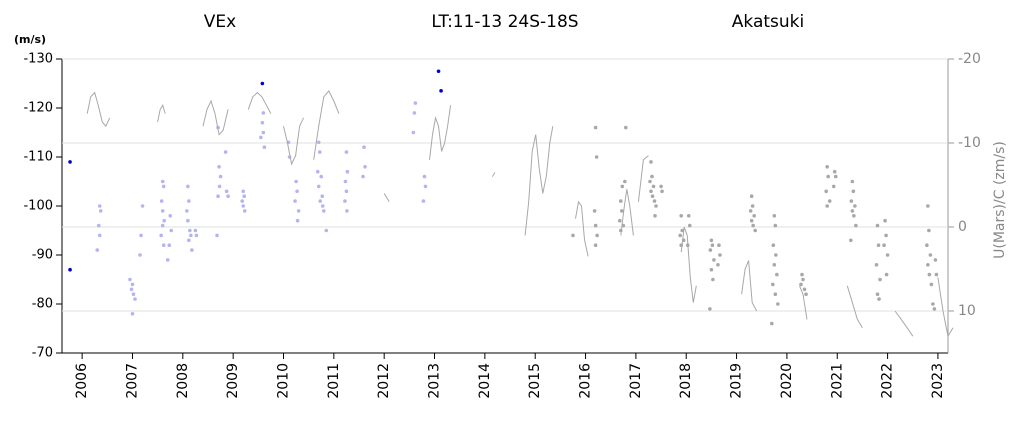  I want to click on y-tick-label: -100, so click(38, 206).